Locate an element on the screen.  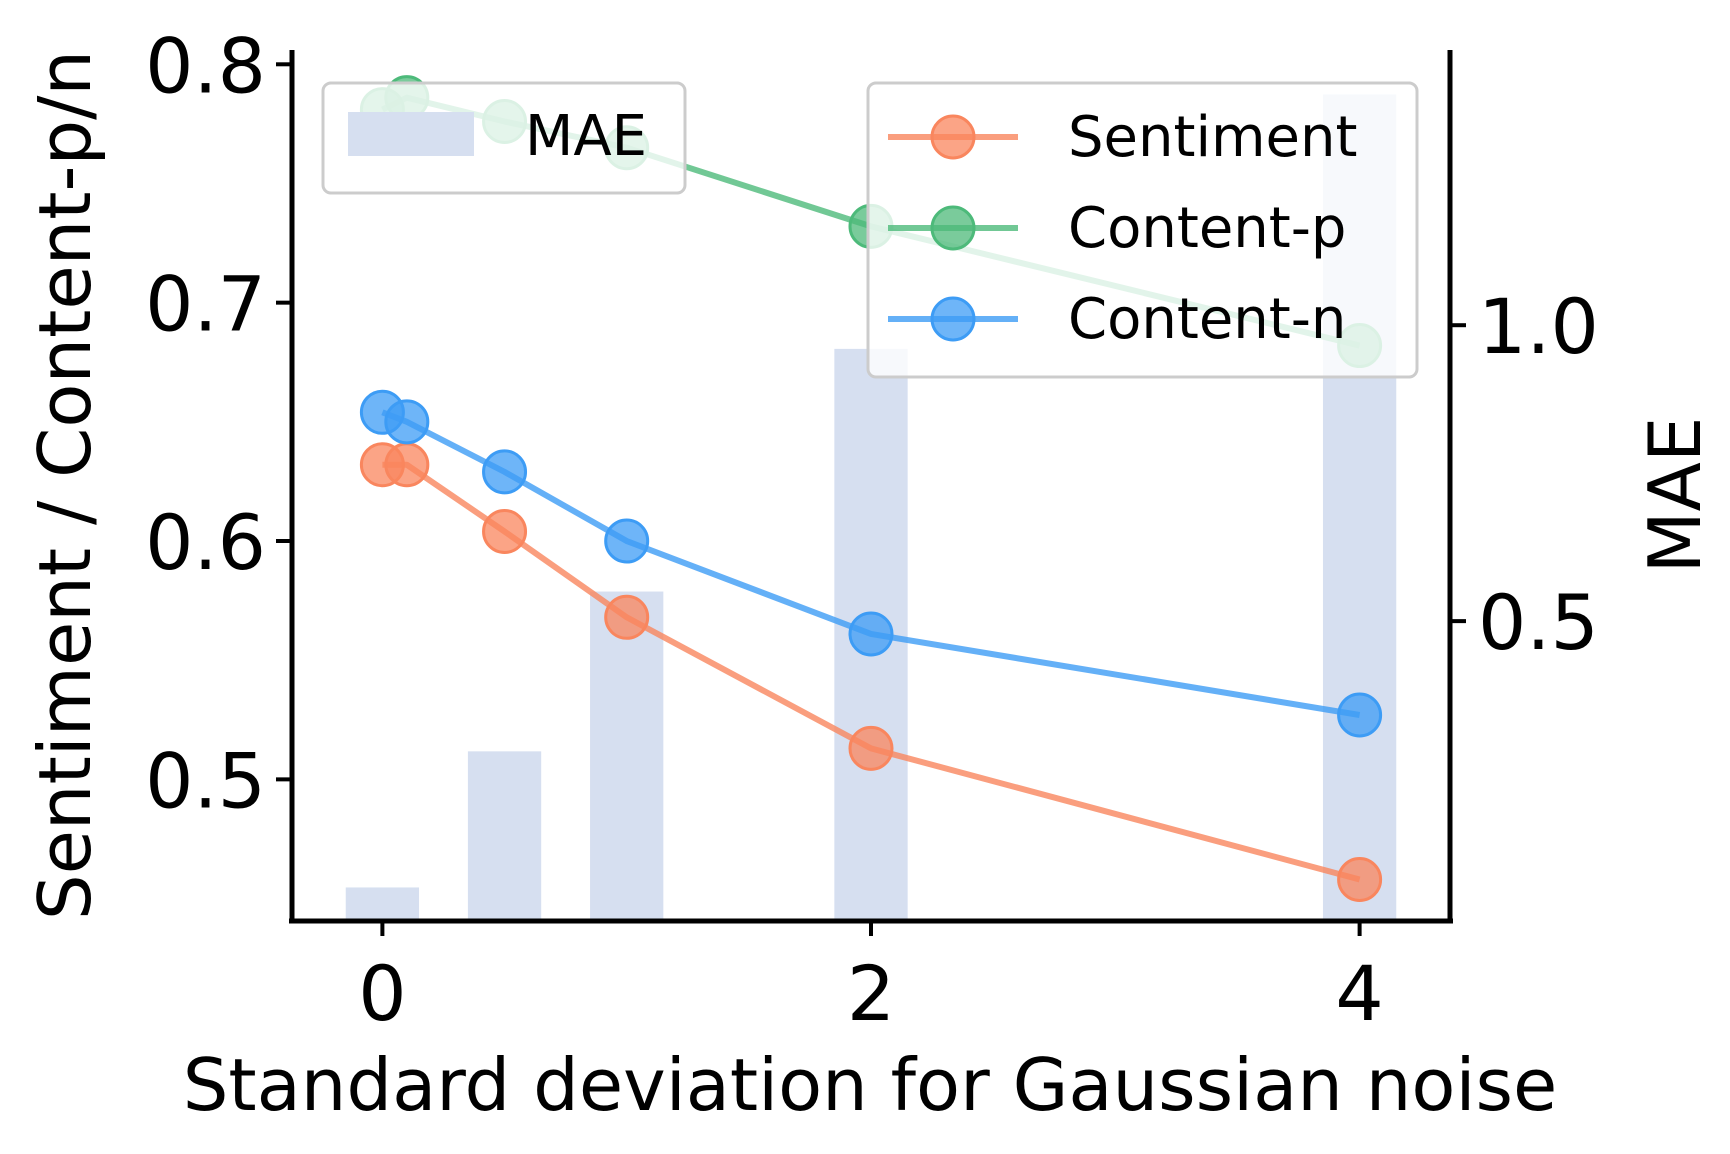
y-left-tick-label: 0.8 is located at coordinates (205, 65).